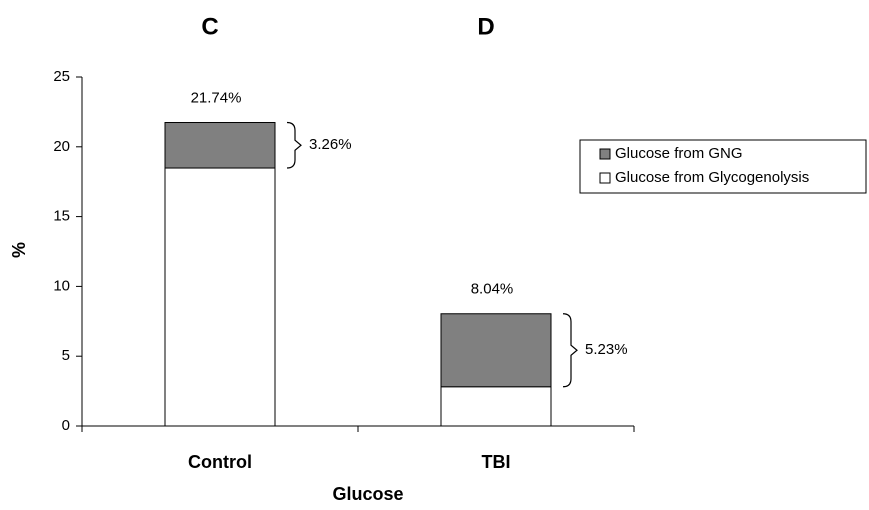  I want to click on panel-label: C, so click(209, 26).